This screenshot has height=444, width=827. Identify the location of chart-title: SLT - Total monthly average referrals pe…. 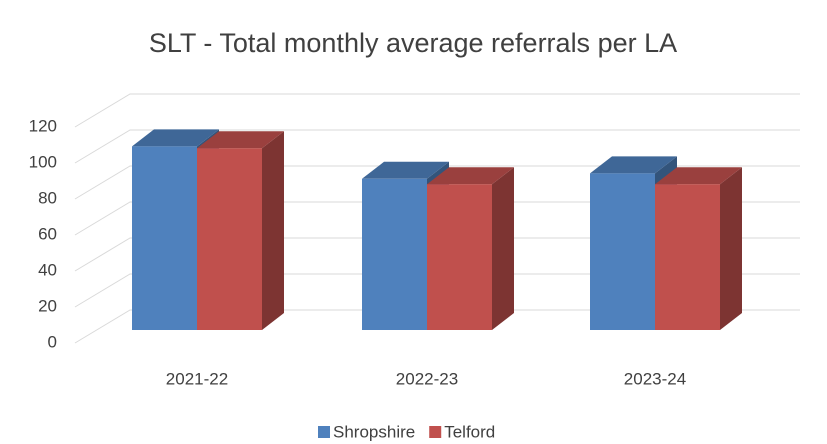
(413, 43).